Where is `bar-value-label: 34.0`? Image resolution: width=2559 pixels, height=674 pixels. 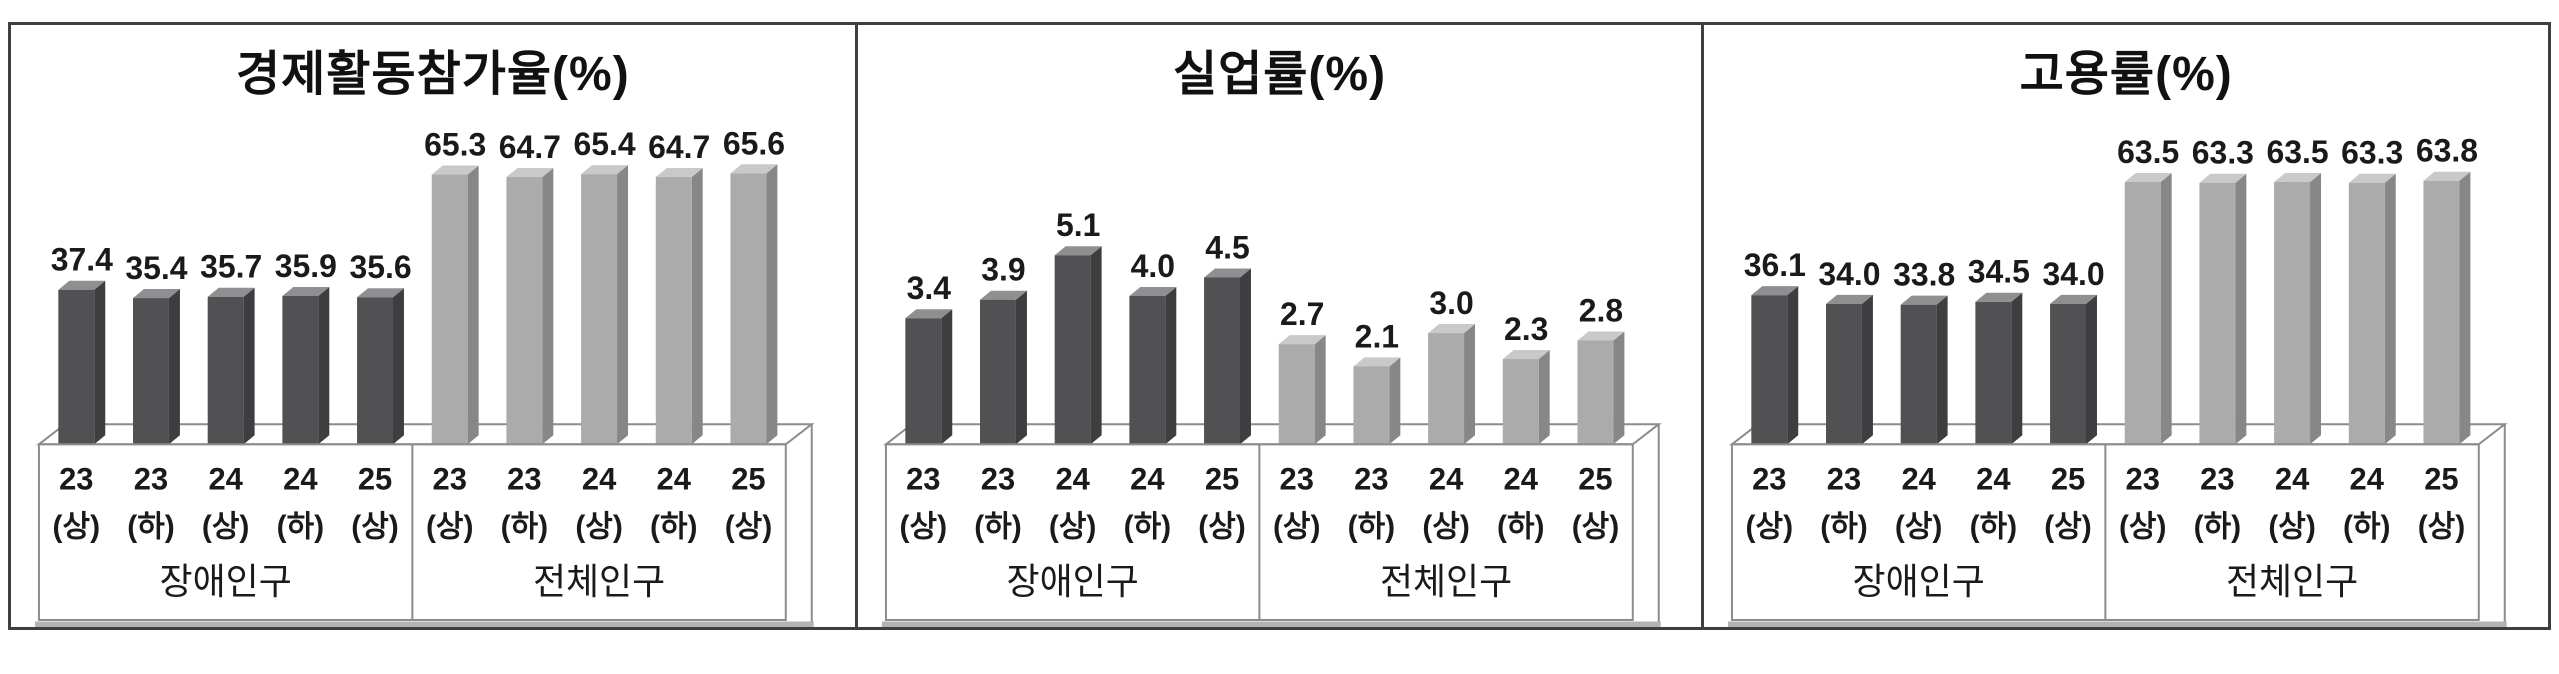
bar-value-label: 34.0 is located at coordinates (2074, 274).